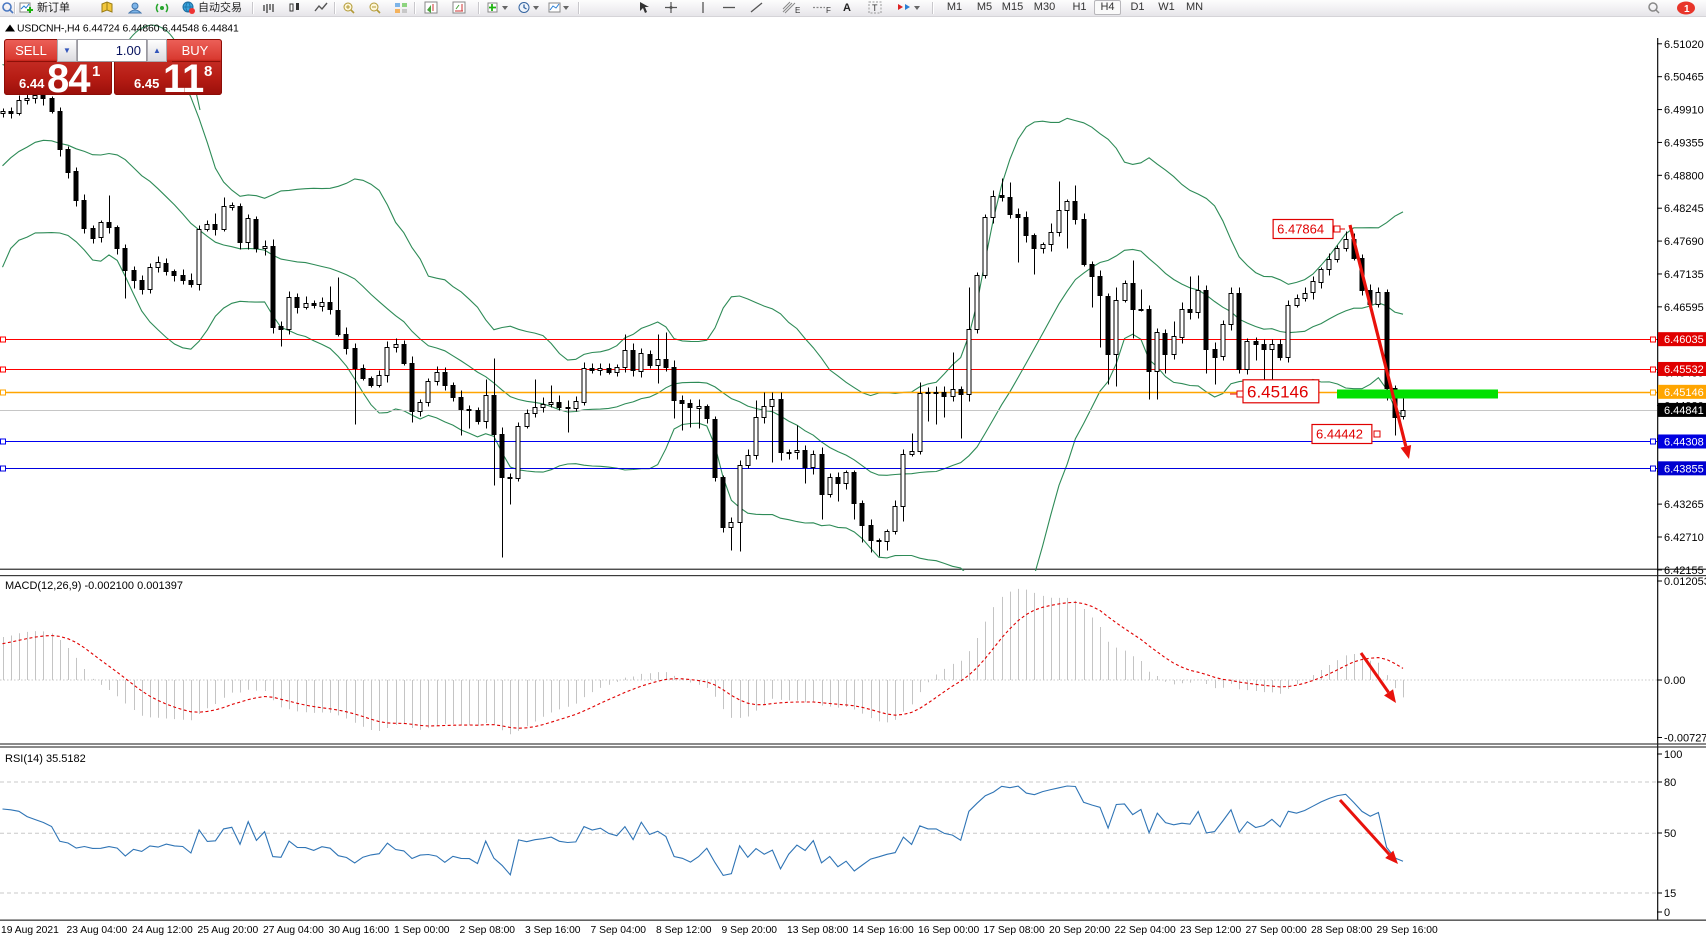 Image resolution: width=1706 pixels, height=940 pixels. I want to click on svg-text: 27 Aug 04:00, so click(293, 930).